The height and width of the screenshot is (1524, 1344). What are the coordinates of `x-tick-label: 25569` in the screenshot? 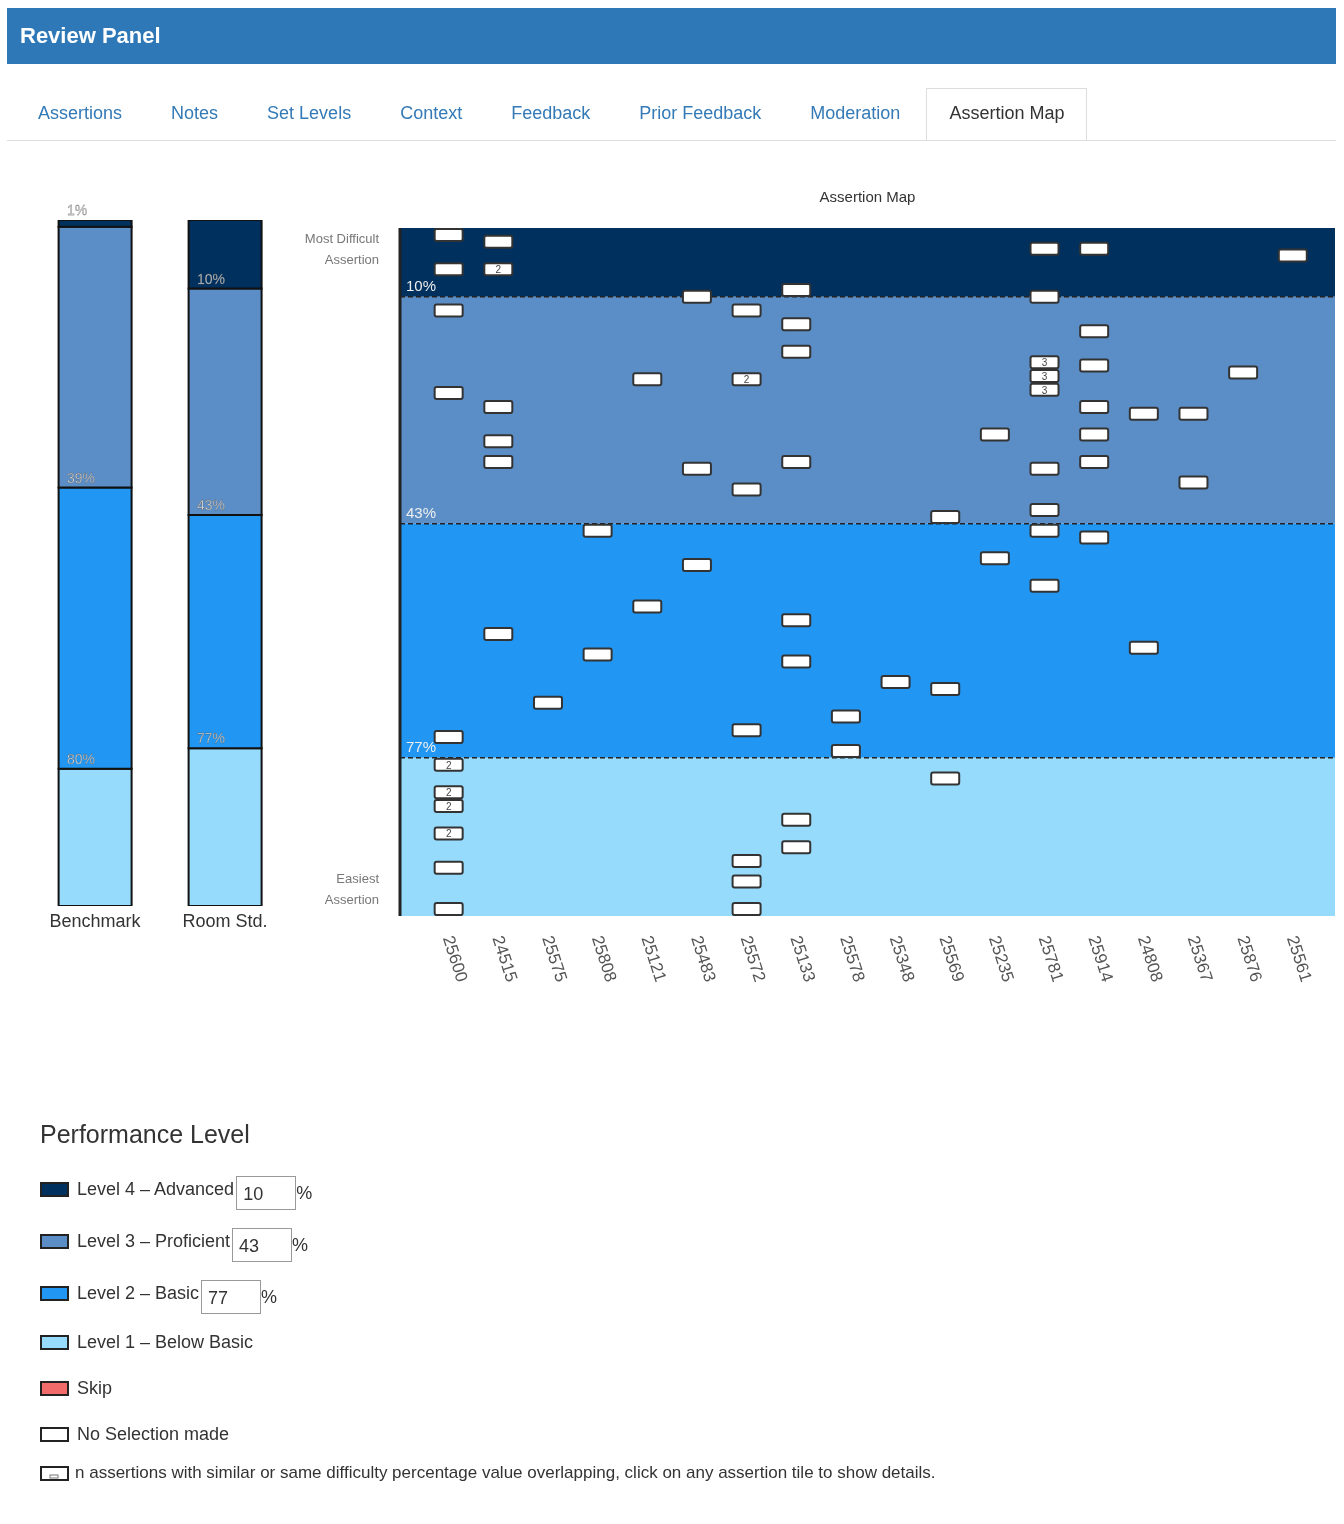 It's located at (952, 959).